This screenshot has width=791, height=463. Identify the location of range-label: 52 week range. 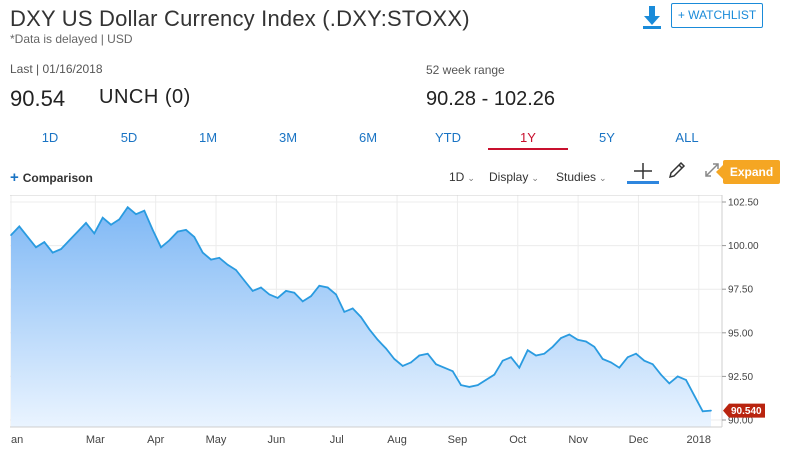
(465, 70).